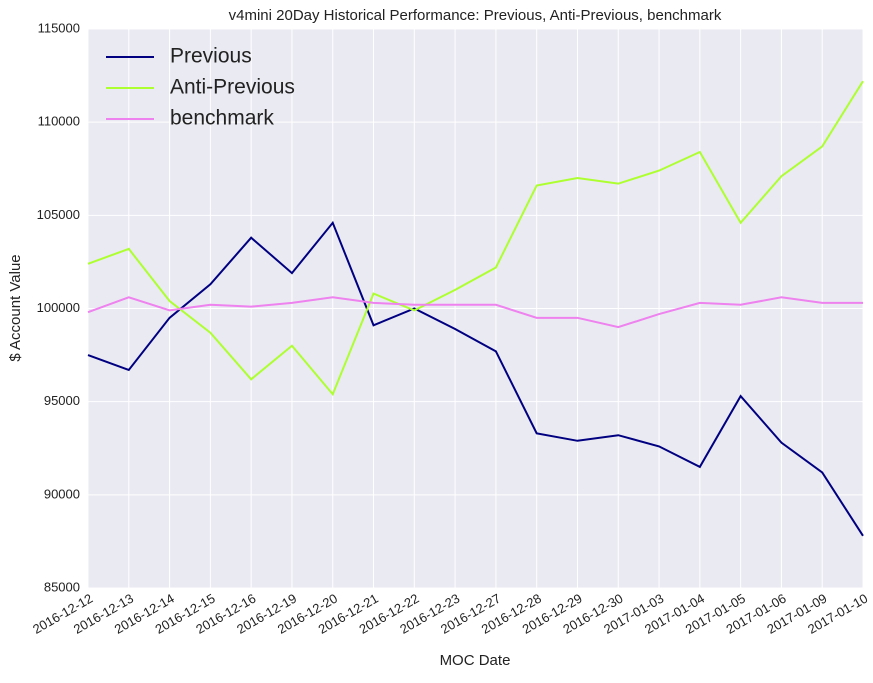 This screenshot has height=683, width=873. Describe the element at coordinates (62, 586) in the screenshot. I see `y-tick-label: 85000` at that location.